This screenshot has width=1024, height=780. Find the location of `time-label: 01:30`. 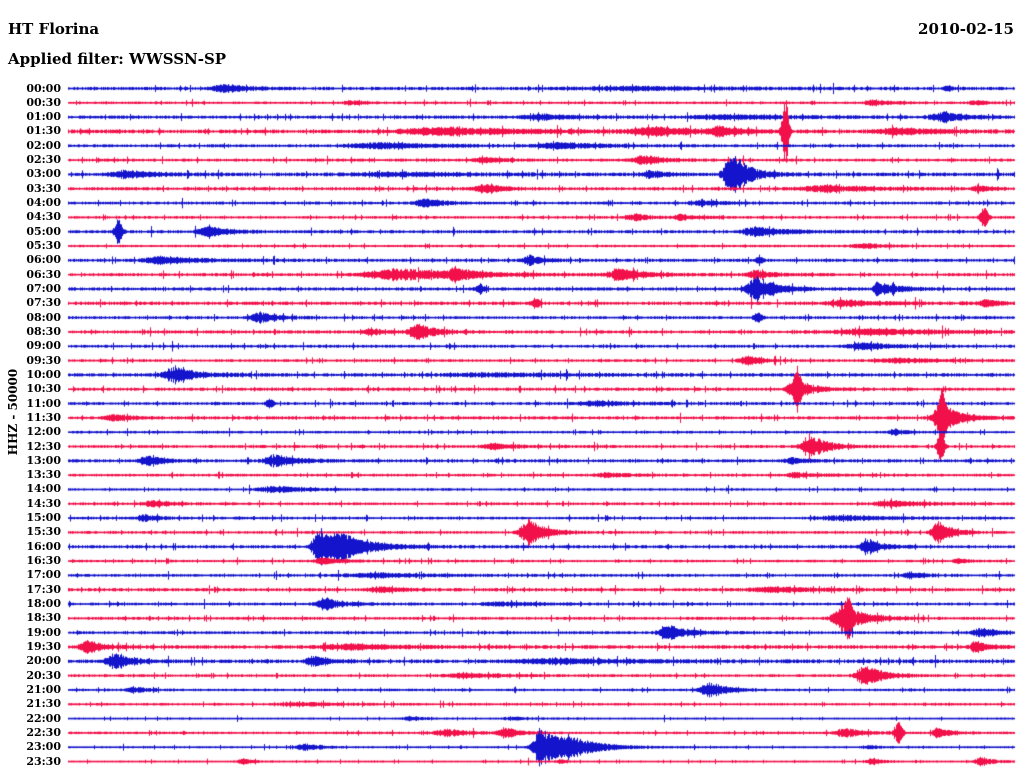

time-label: 01:30 is located at coordinates (43, 131).